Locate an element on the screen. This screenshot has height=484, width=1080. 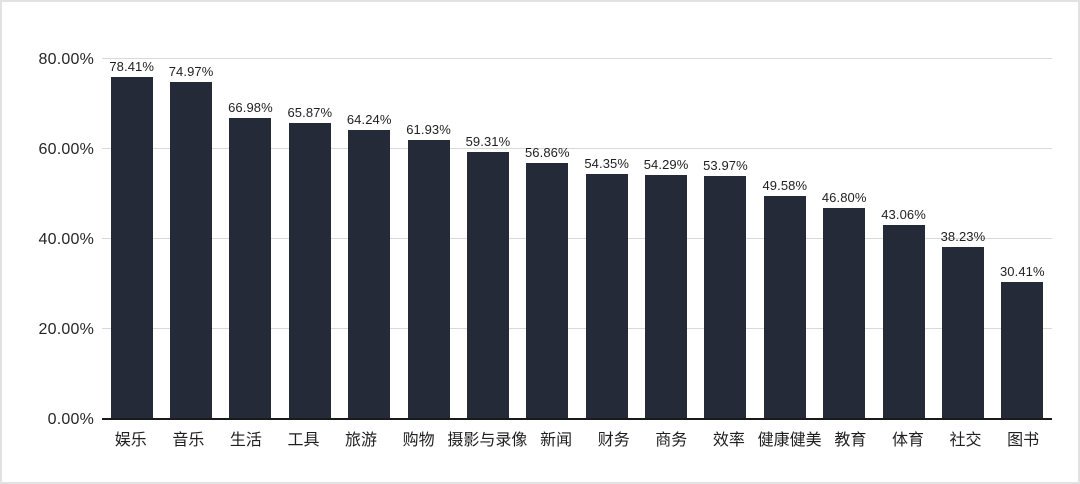
bar-slot-商务: 54.29% is located at coordinates (665, 239).